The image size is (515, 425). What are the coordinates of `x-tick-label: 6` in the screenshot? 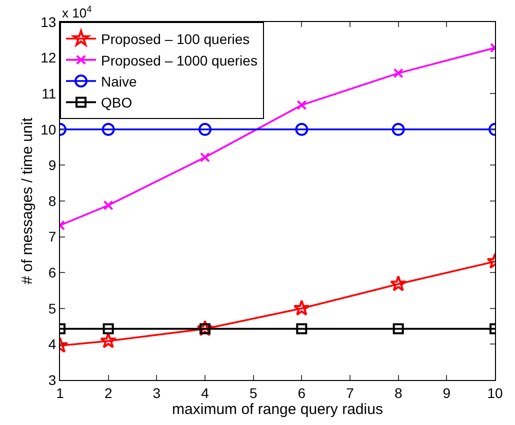 It's located at (302, 392).